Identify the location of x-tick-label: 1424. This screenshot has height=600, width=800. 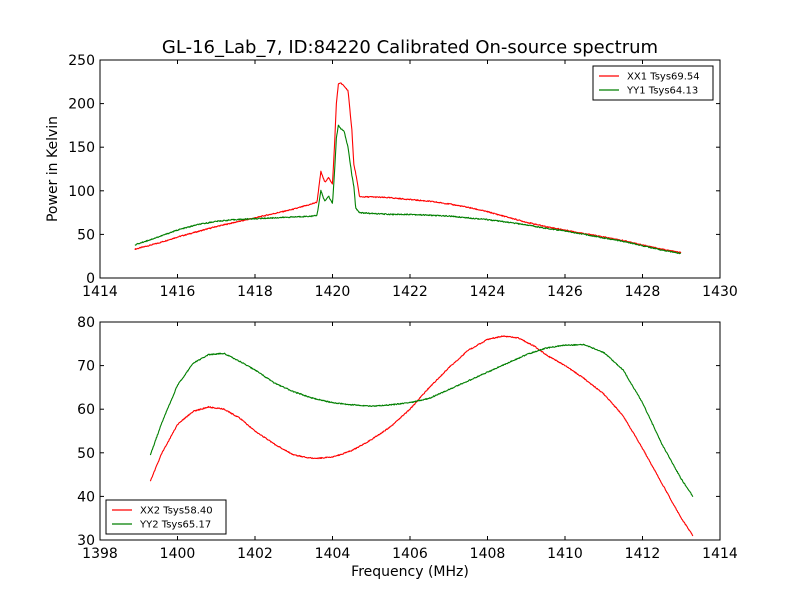
(488, 292).